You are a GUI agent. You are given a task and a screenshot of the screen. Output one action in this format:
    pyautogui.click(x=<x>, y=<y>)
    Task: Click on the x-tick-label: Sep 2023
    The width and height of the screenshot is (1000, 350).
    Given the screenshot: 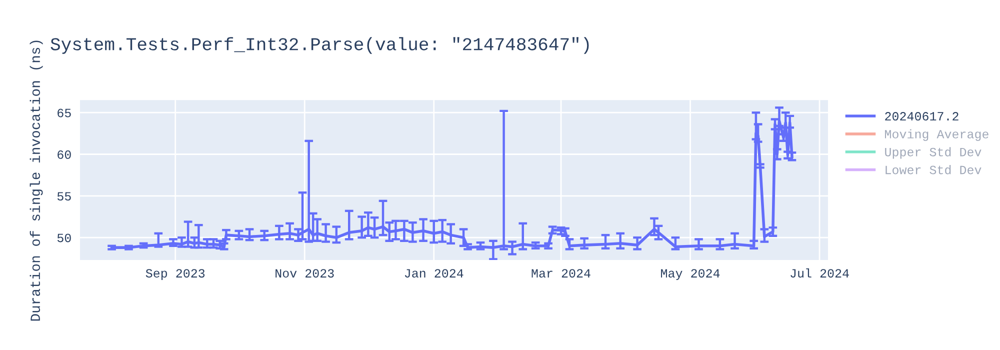 What is the action you would take?
    pyautogui.click(x=175, y=274)
    